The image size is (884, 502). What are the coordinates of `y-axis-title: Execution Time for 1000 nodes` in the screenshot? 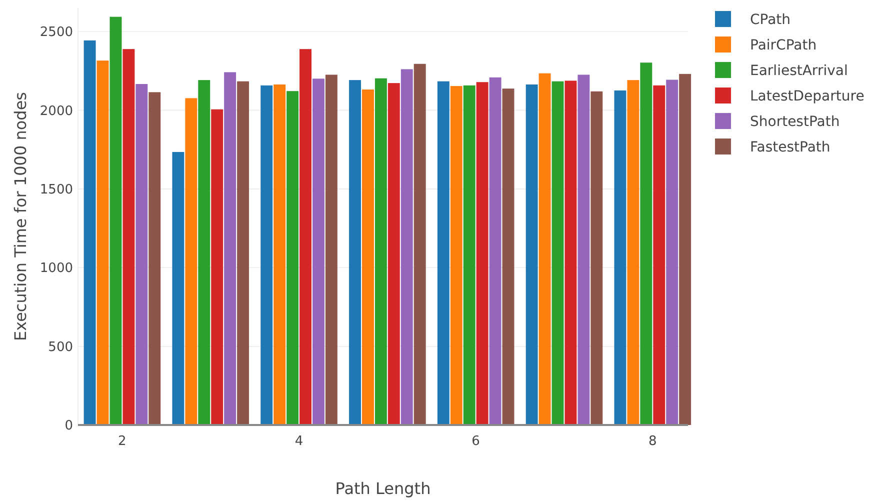 It's located at (20, 216).